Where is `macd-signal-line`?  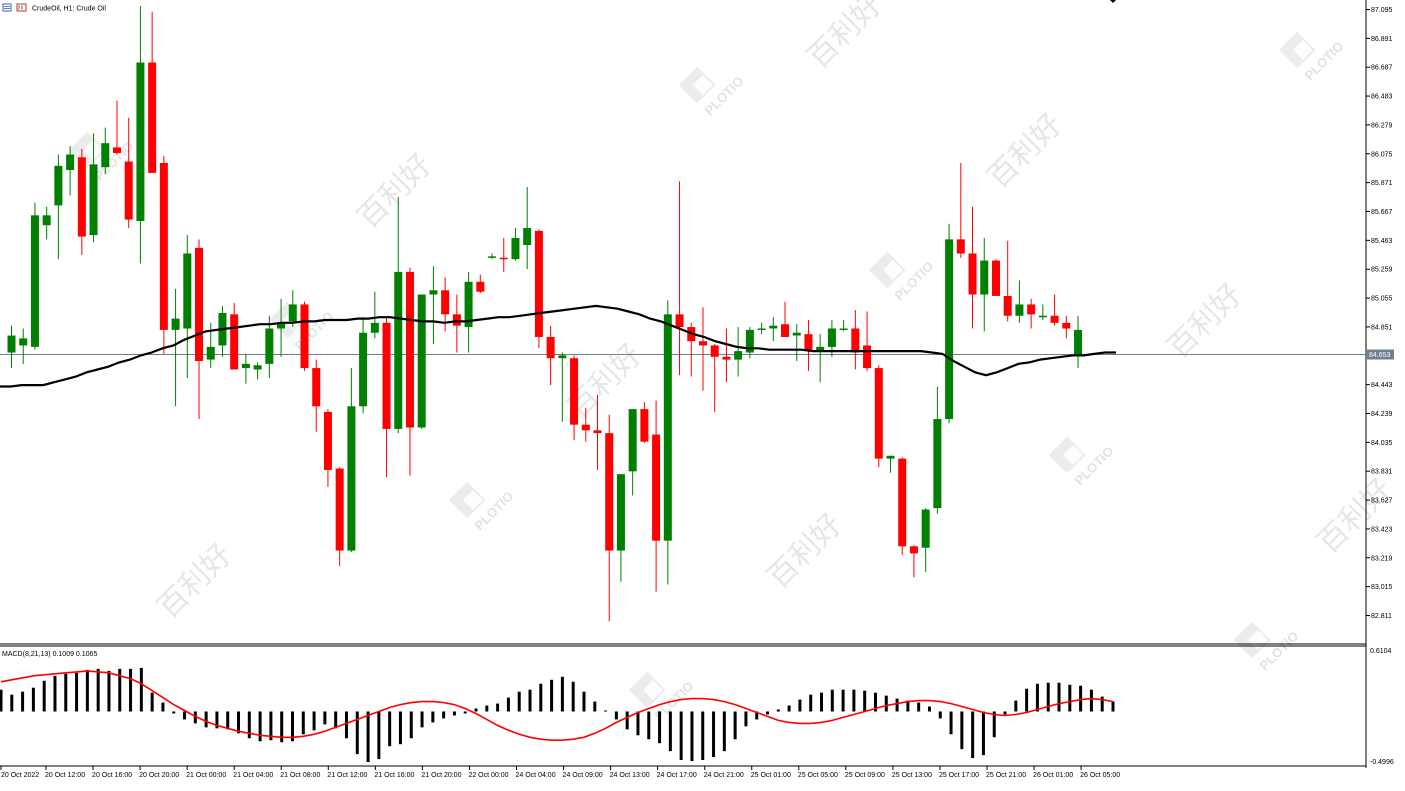 macd-signal-line is located at coordinates (557, 705).